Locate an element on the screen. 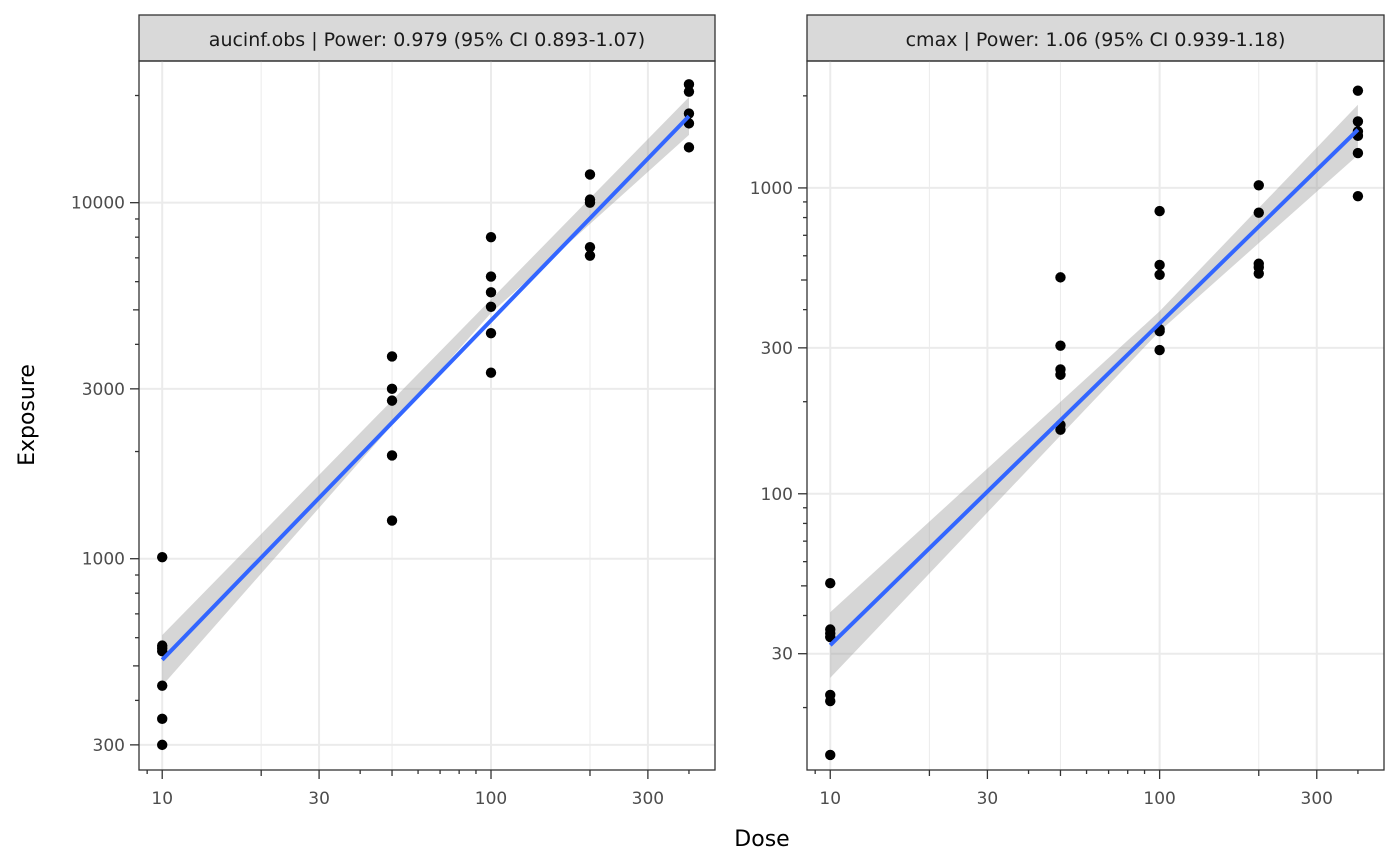 Image resolution: width=1400 pixels, height=866 pixels. y-tick-label: 100 is located at coordinates (777, 495).